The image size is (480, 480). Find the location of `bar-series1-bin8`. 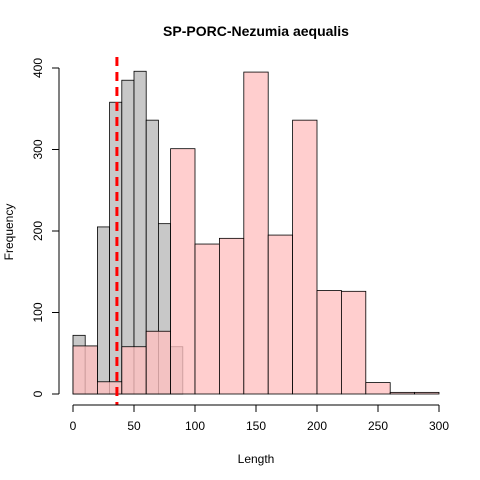

bar-series1-bin8 is located at coordinates (280, 314).